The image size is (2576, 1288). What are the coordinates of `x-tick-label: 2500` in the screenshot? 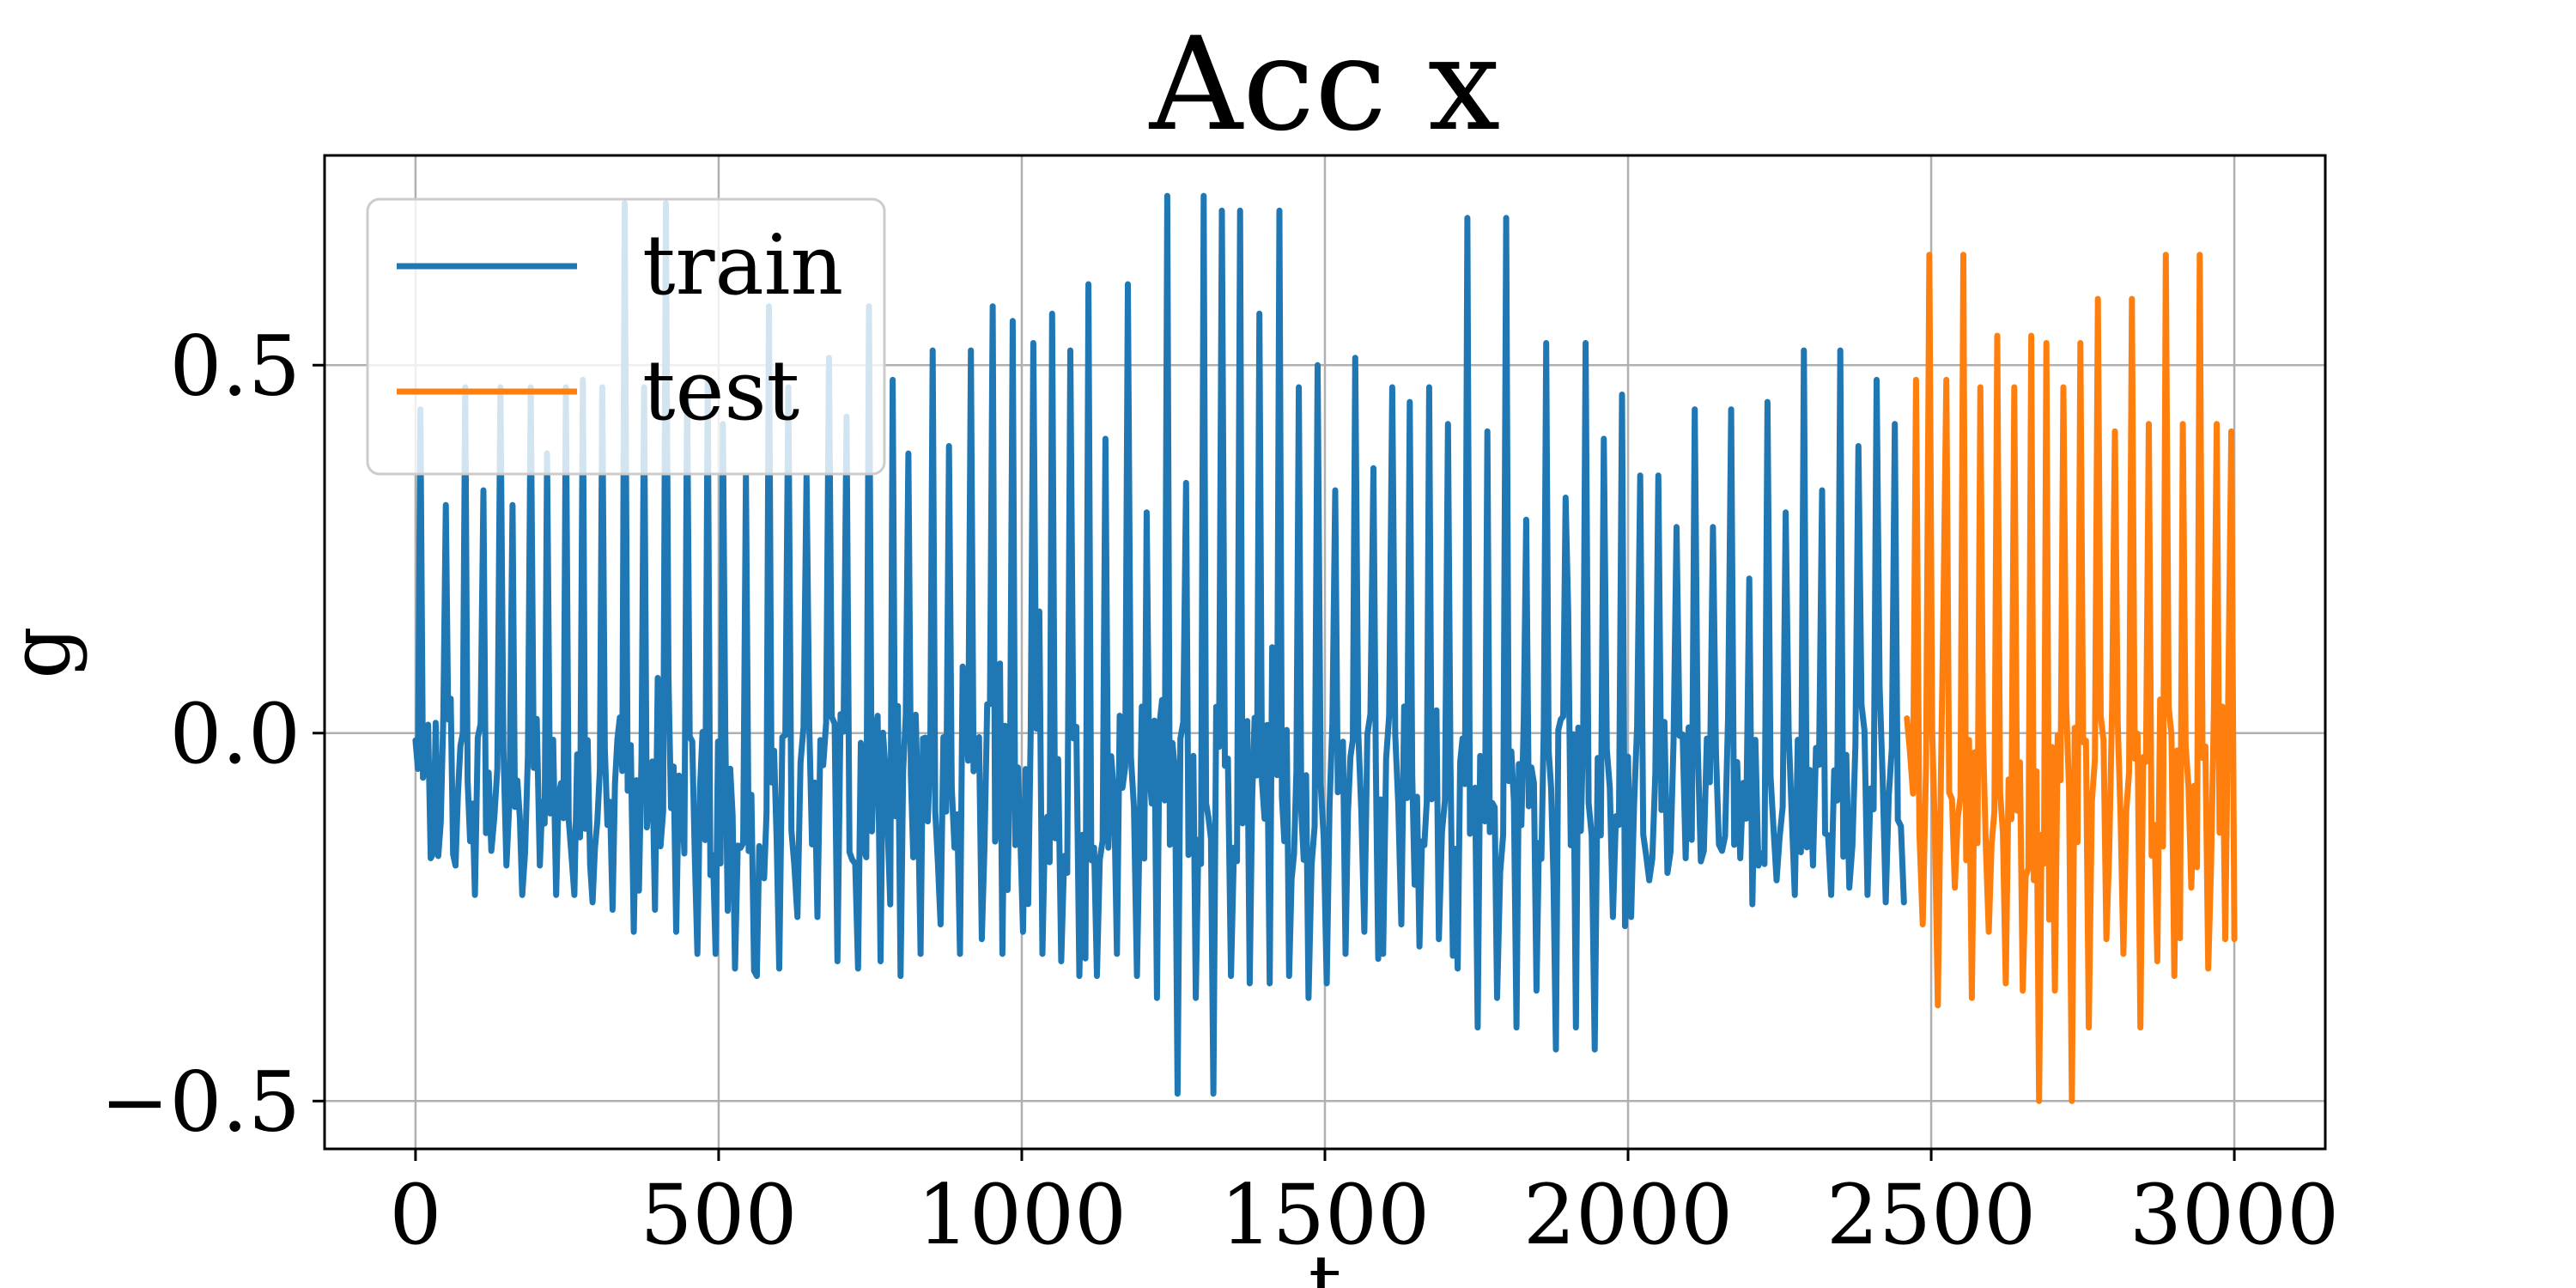 It's located at (1931, 1215).